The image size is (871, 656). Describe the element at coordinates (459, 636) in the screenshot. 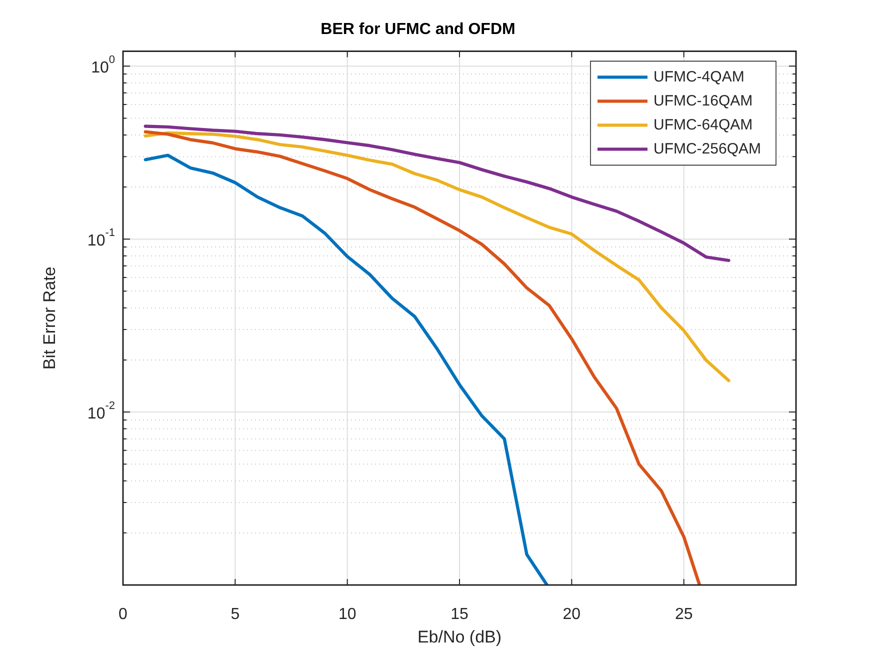

I see `x-axis-title: Eb/No (dB)` at that location.